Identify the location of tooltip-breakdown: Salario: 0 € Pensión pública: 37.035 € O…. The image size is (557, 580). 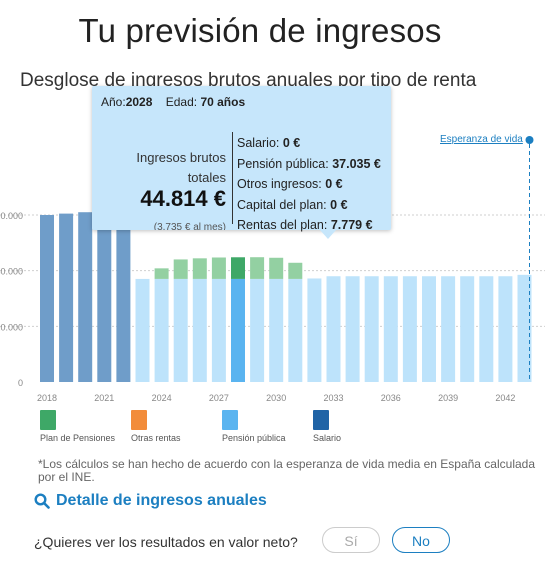
(309, 184).